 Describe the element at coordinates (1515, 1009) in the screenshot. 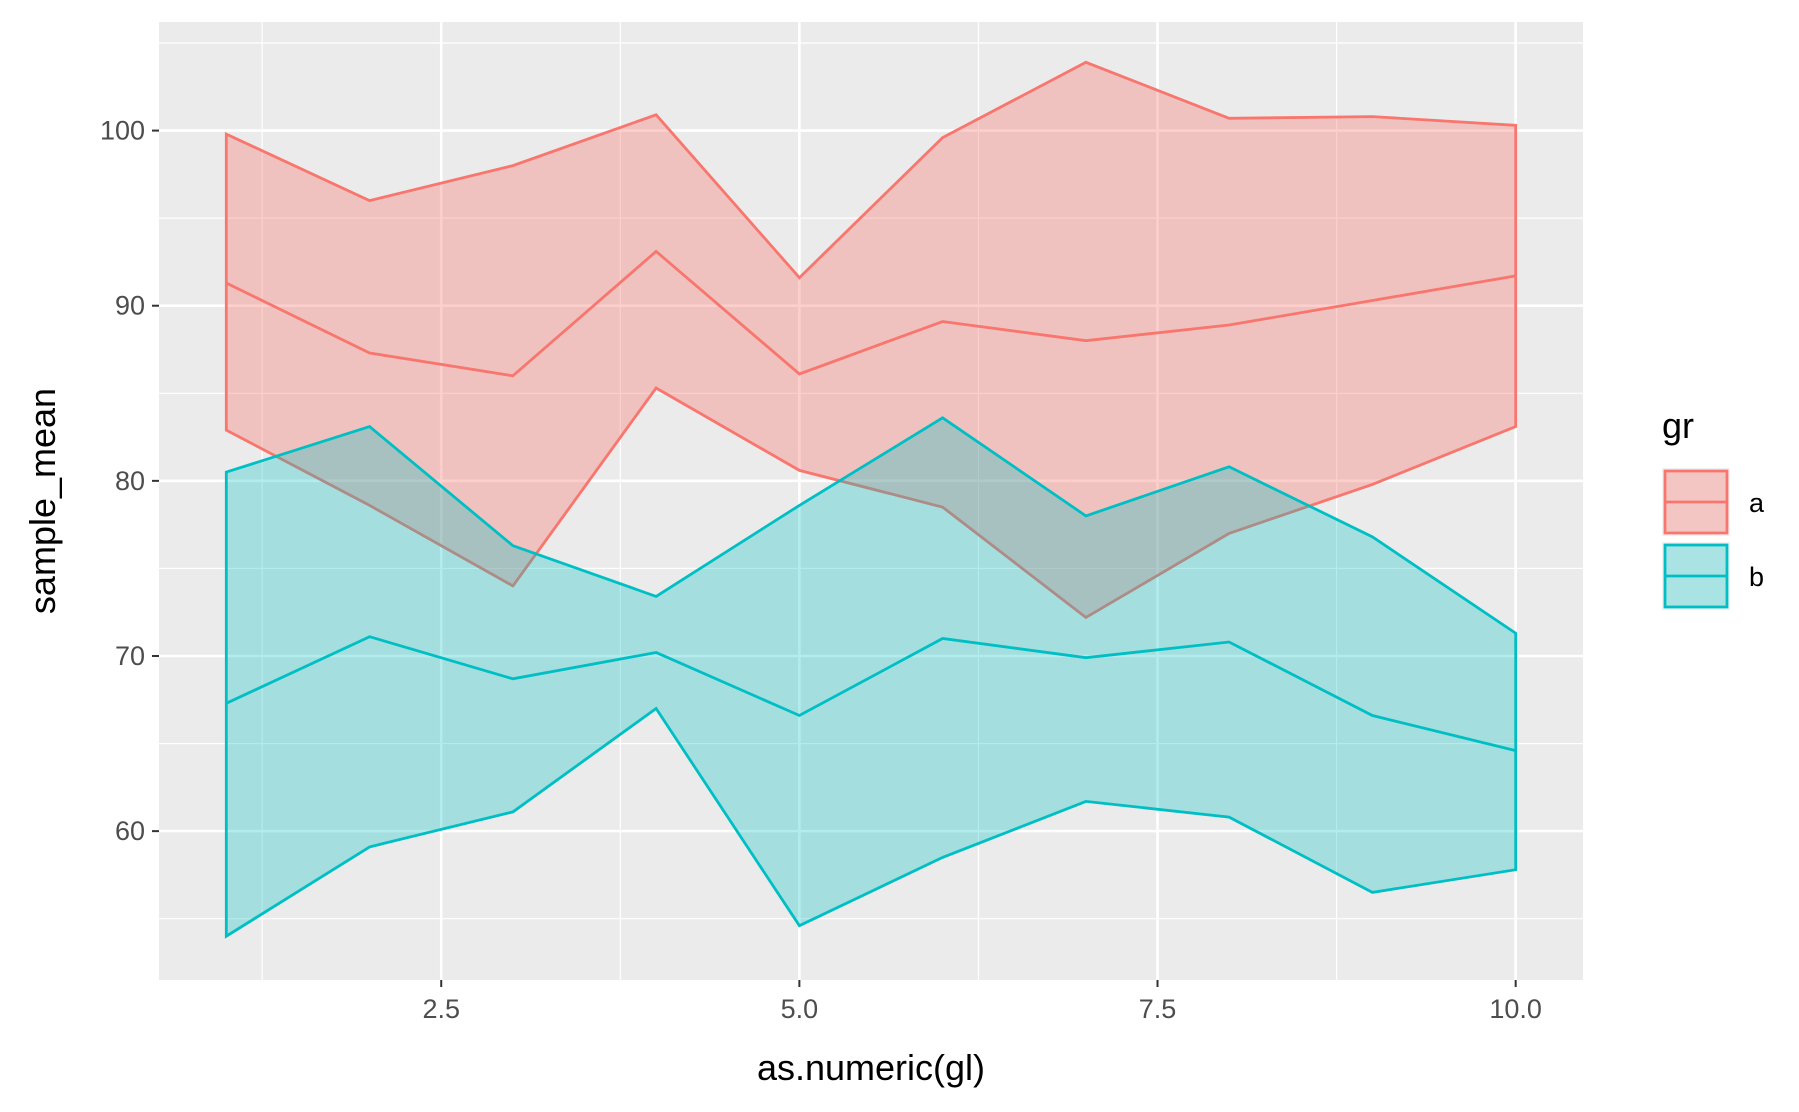

I see `x-tick-label: 10.0` at that location.